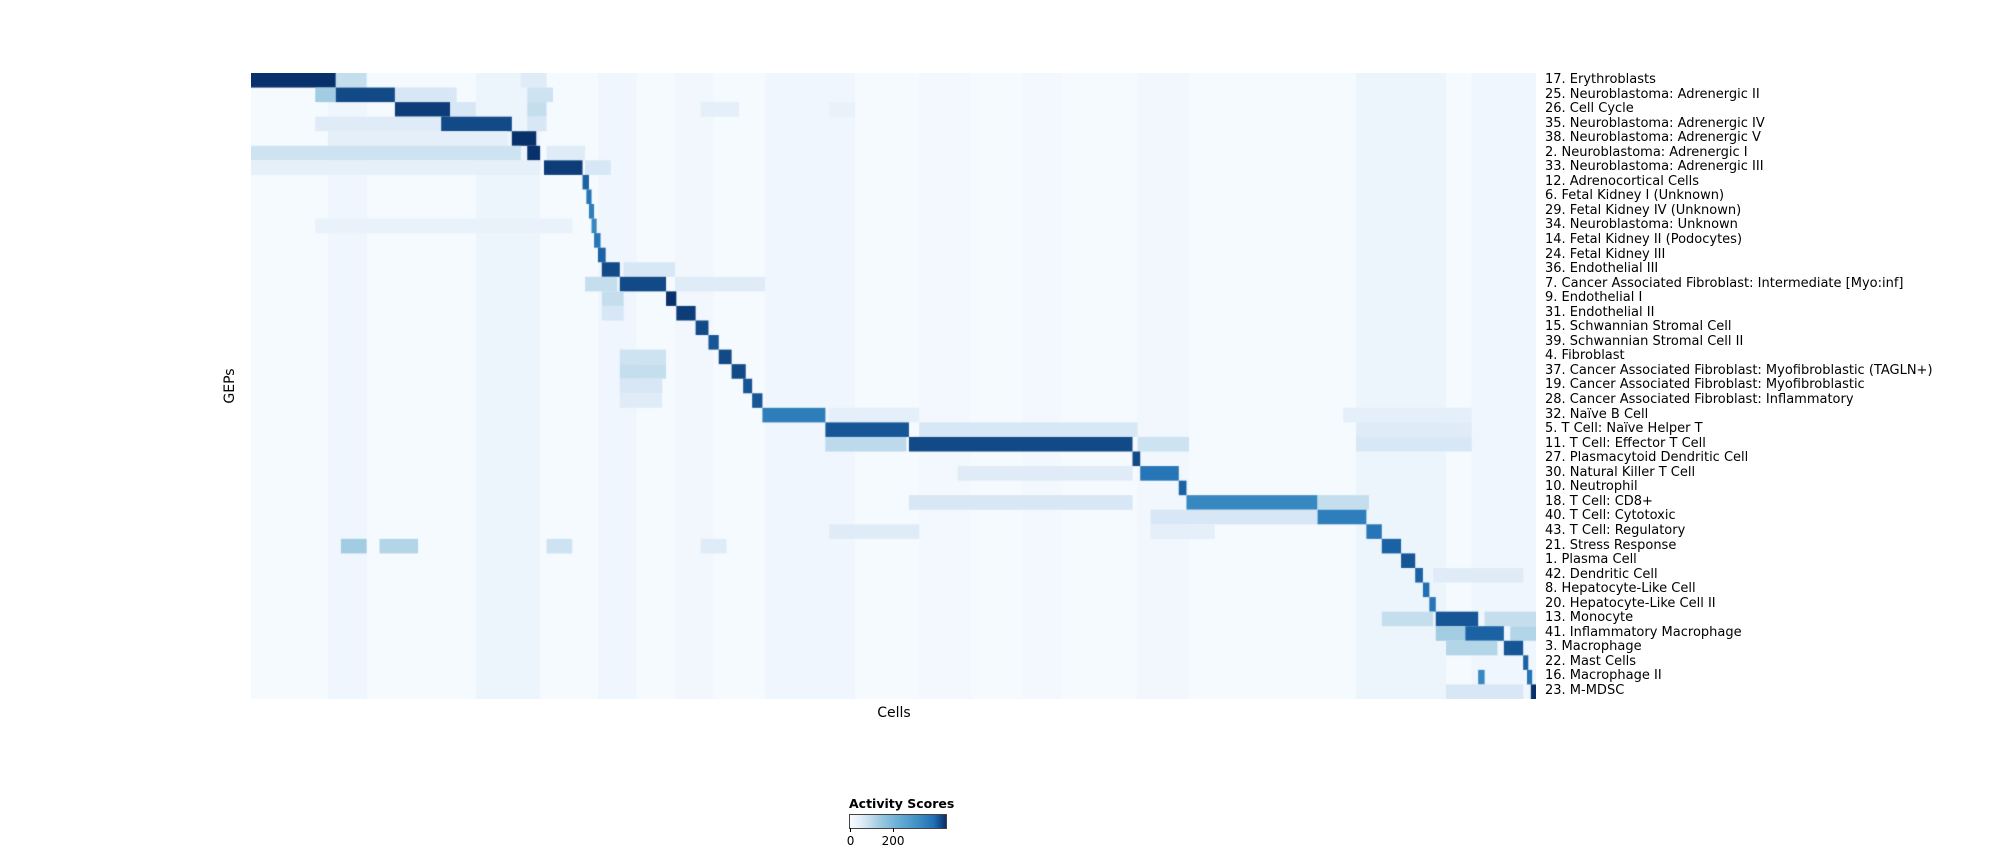  Describe the element at coordinates (1620, 589) in the screenshot. I see `row-label: 8. Hepatocyte-Like Cell` at that location.